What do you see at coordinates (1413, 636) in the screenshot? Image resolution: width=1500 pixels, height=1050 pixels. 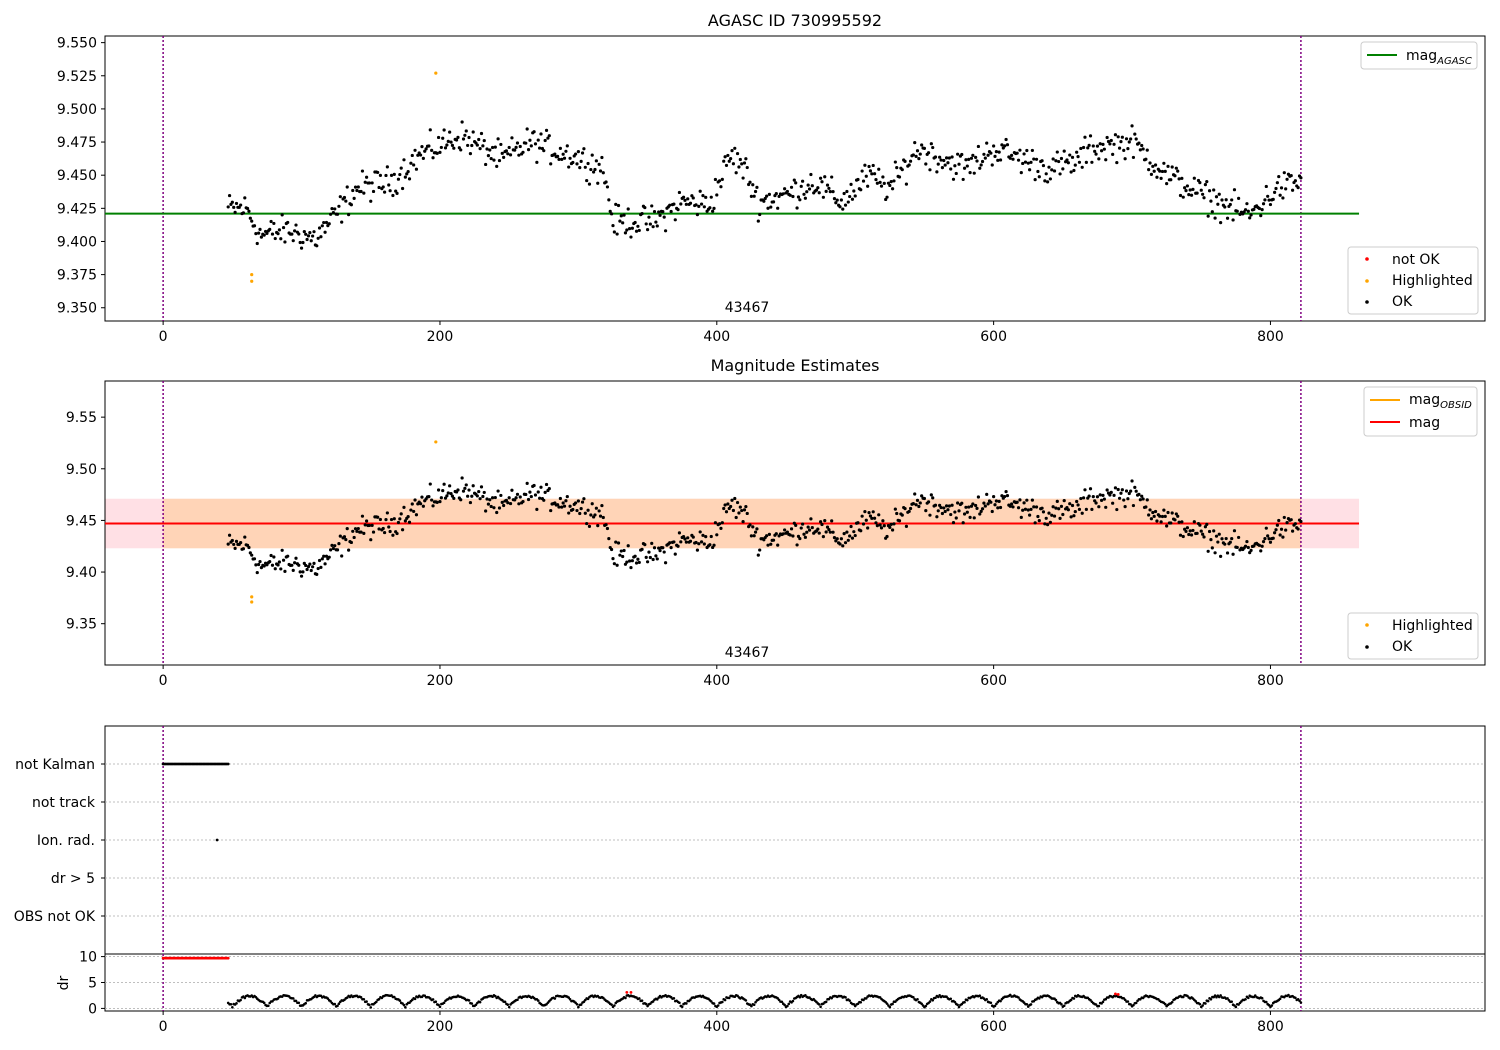 I see `p2-legend-points: Highlighted OK` at bounding box center [1413, 636].